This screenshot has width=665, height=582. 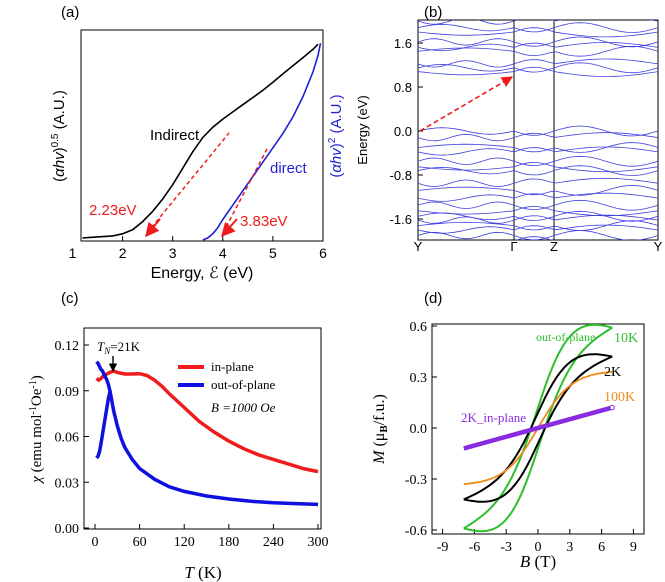 I want to click on panel-c-ytick-label: 0.00, so click(x=67, y=529).